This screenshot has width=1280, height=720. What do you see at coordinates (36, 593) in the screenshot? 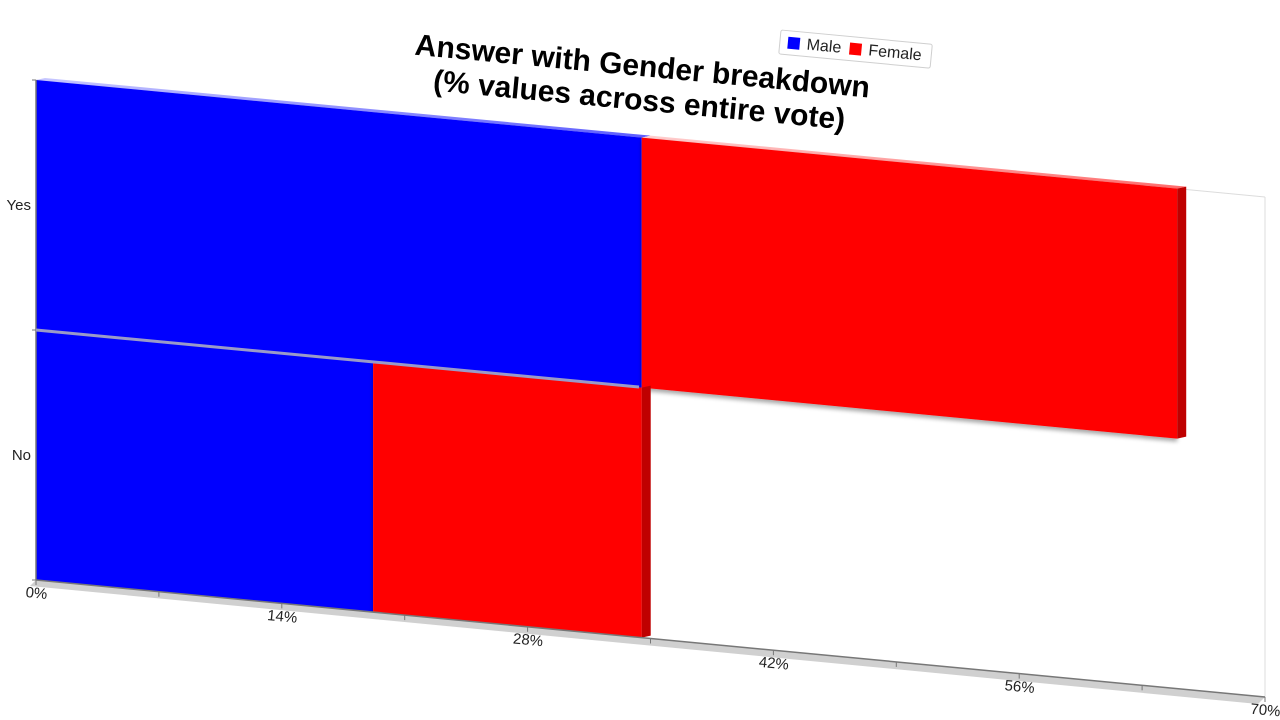
I see `x-tick-label: 0%` at bounding box center [36, 593].